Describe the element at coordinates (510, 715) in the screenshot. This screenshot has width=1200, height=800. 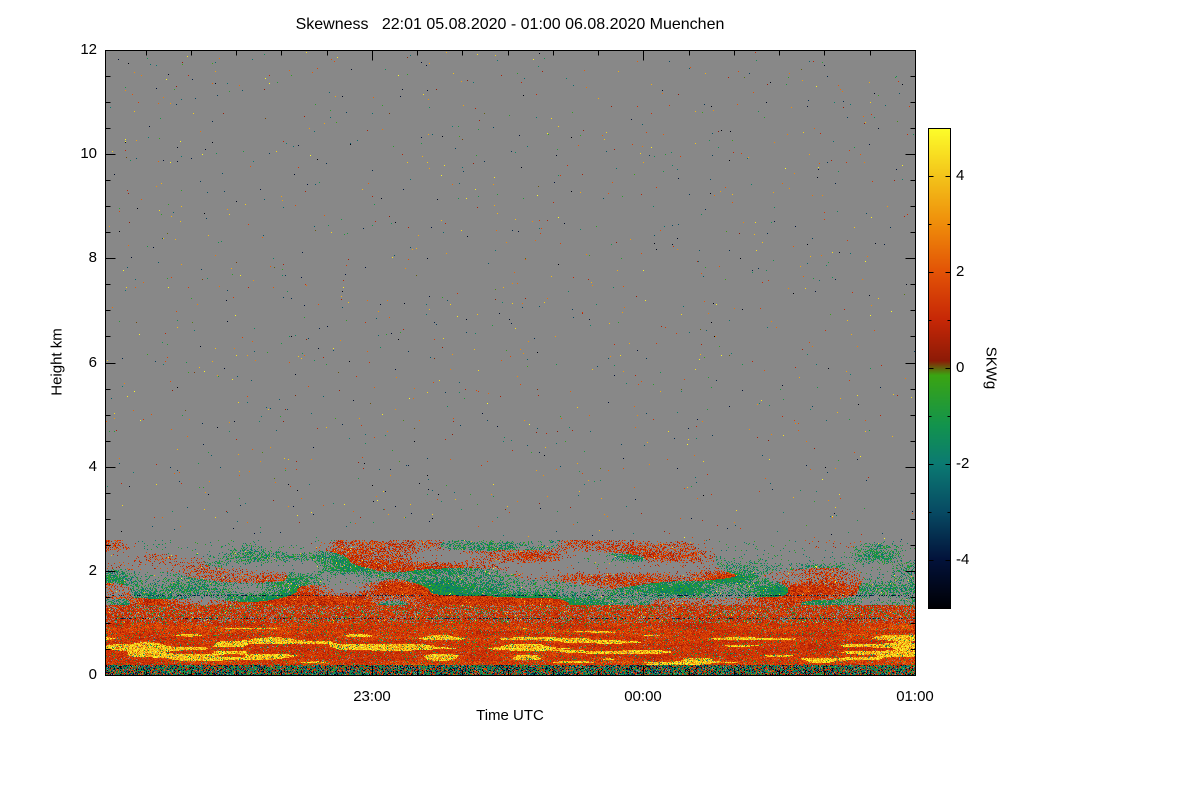
I see `x-axis-label: Time UTC` at that location.